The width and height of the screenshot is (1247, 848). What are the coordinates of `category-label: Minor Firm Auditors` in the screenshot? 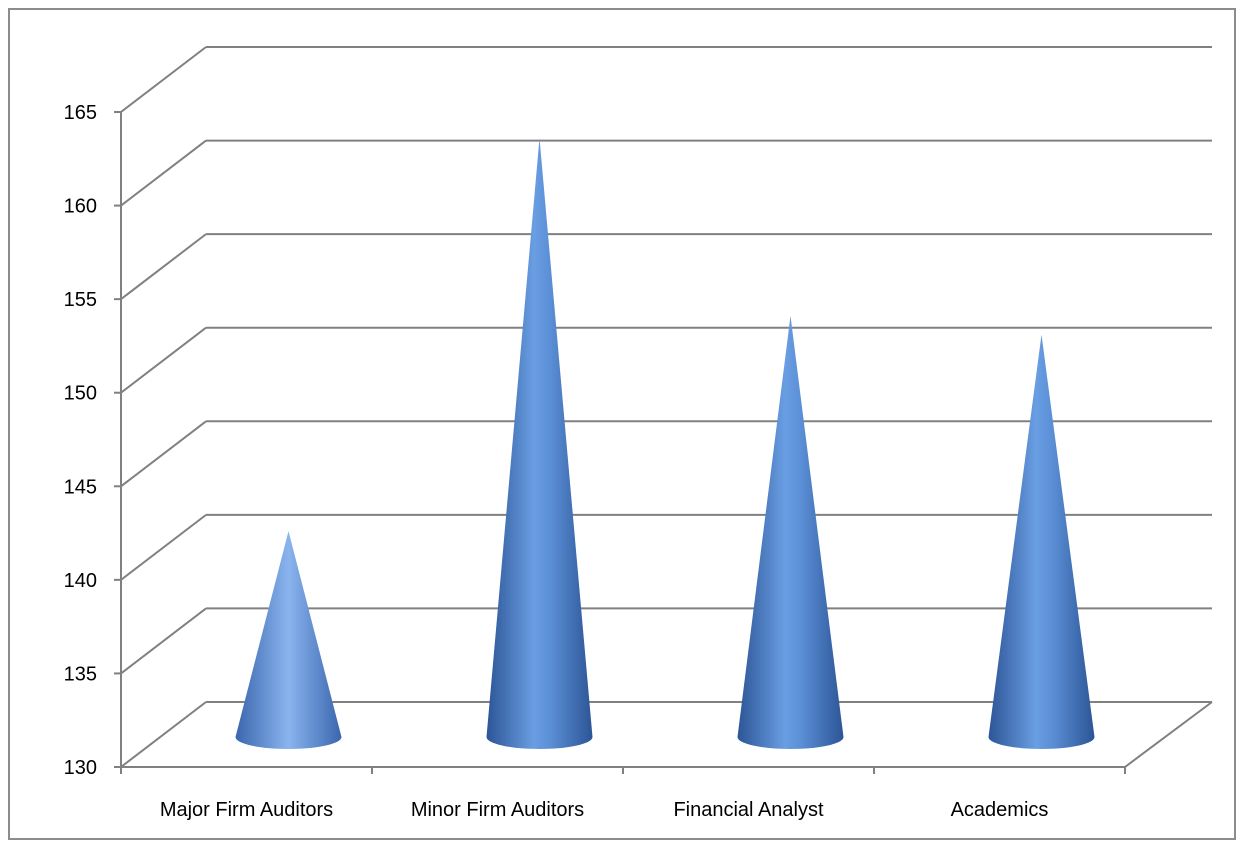 It's located at (497, 810).